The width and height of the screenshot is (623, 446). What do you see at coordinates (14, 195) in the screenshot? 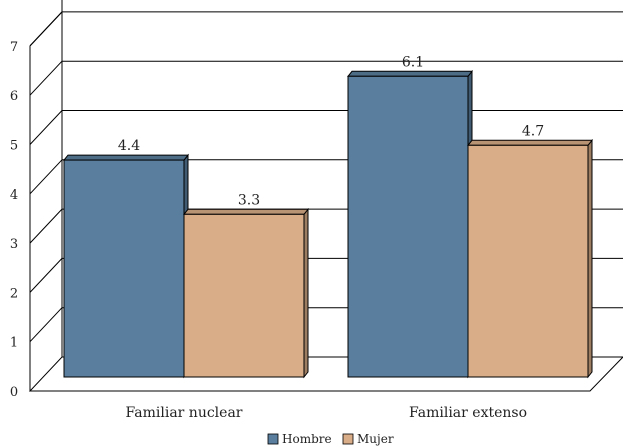
I see `y-tick-label: 4` at bounding box center [14, 195].